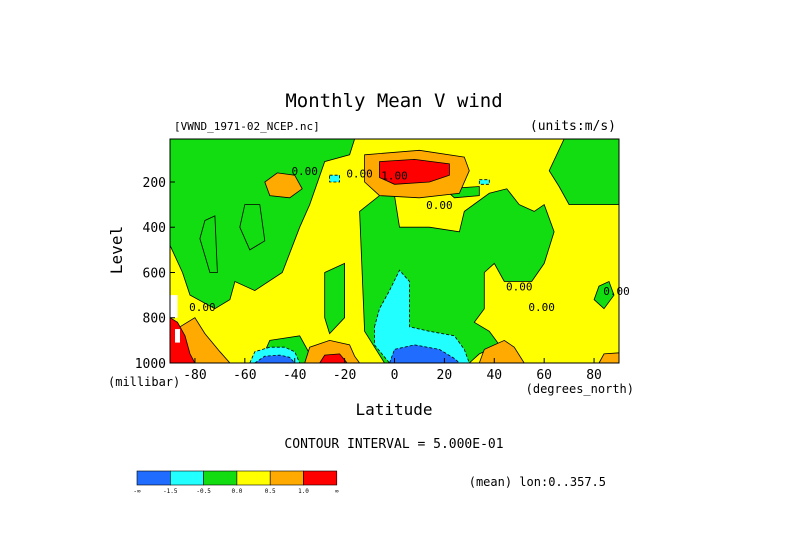 The image size is (789, 558). I want to click on x-axis: -80 -60 -40 -20 0 20 40 60 80, so click(392, 370).